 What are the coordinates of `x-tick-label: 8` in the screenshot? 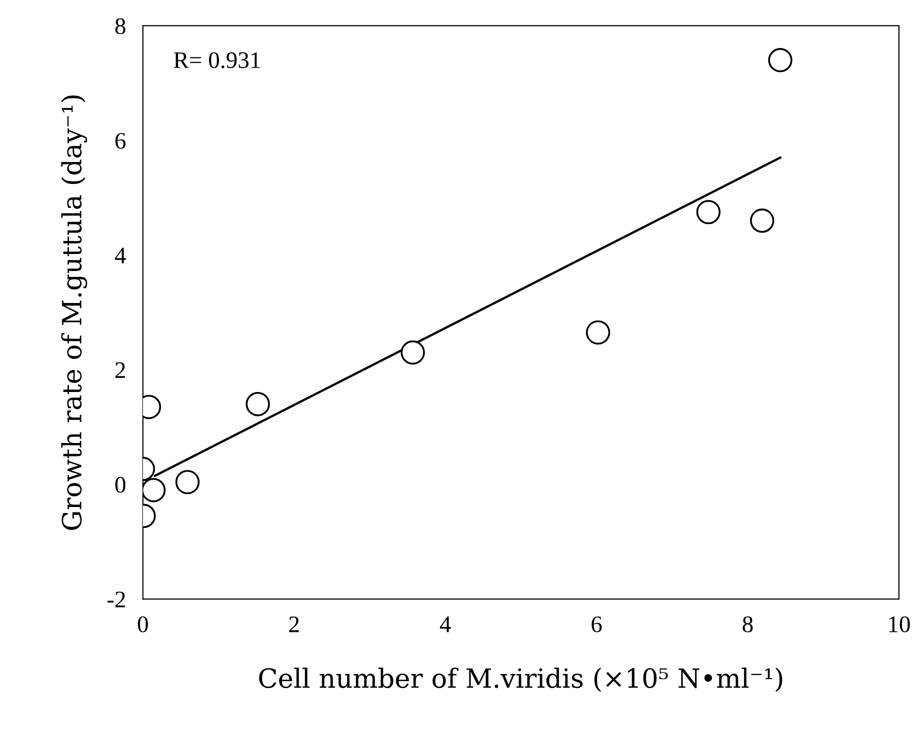 It's located at (747, 624).